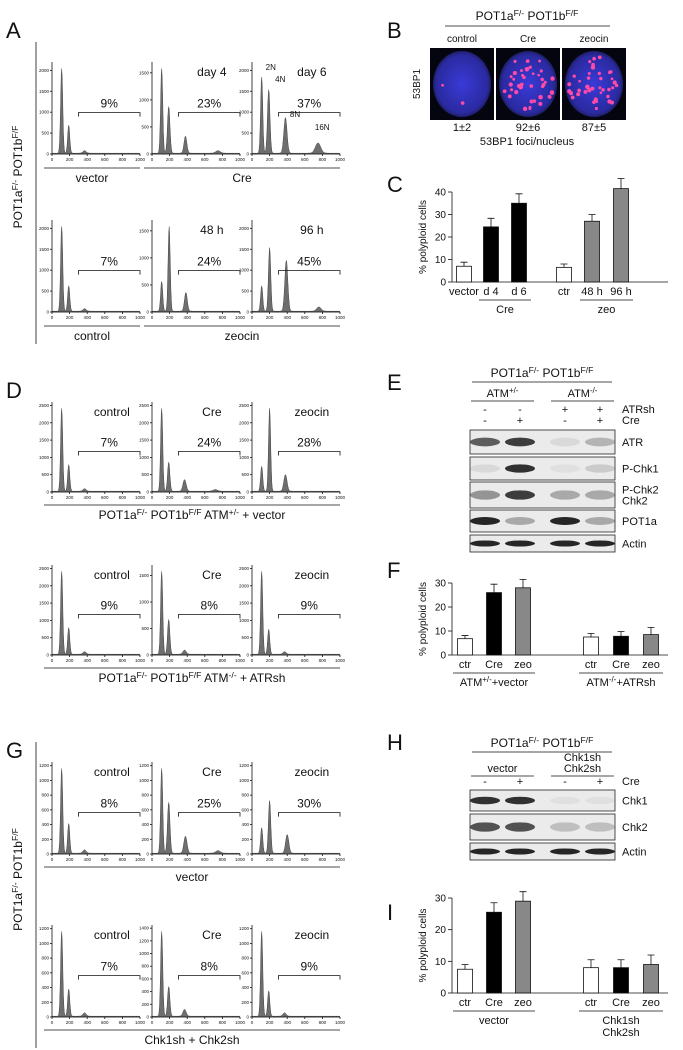 This screenshot has width=683, height=1050. I want to click on panel-letter: D, so click(14, 390).